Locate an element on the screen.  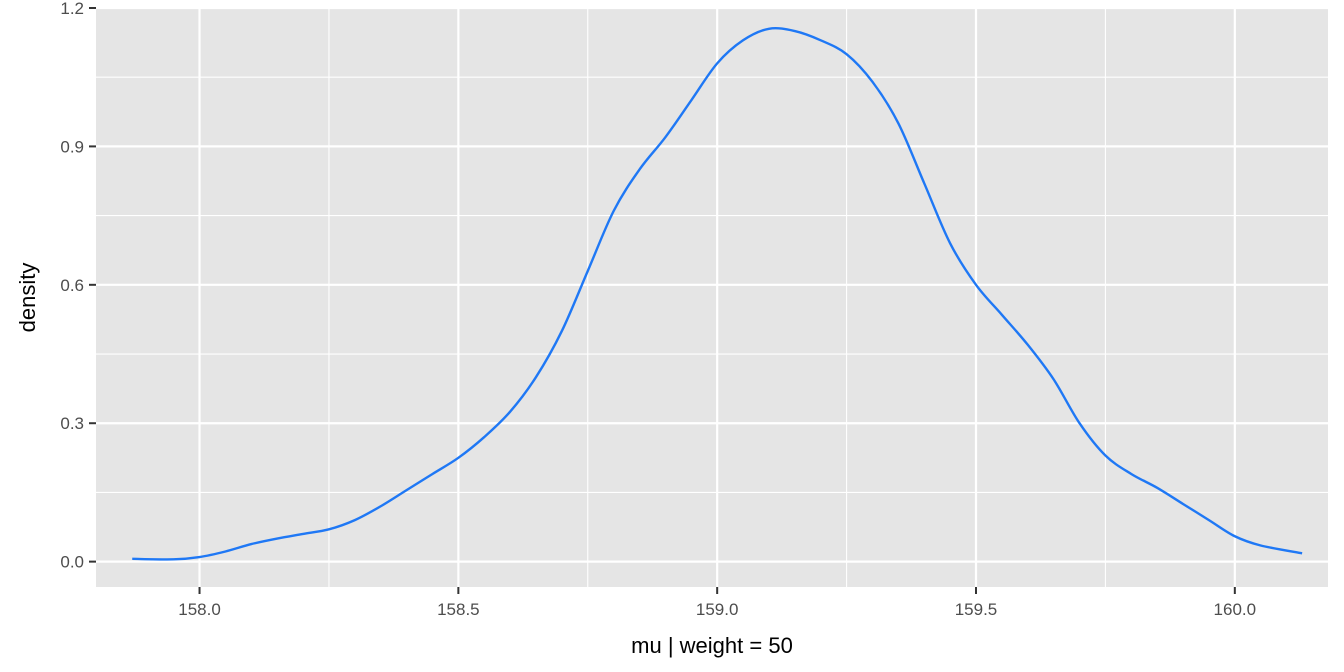
y-tick-label: 0.6 is located at coordinates (72, 285).